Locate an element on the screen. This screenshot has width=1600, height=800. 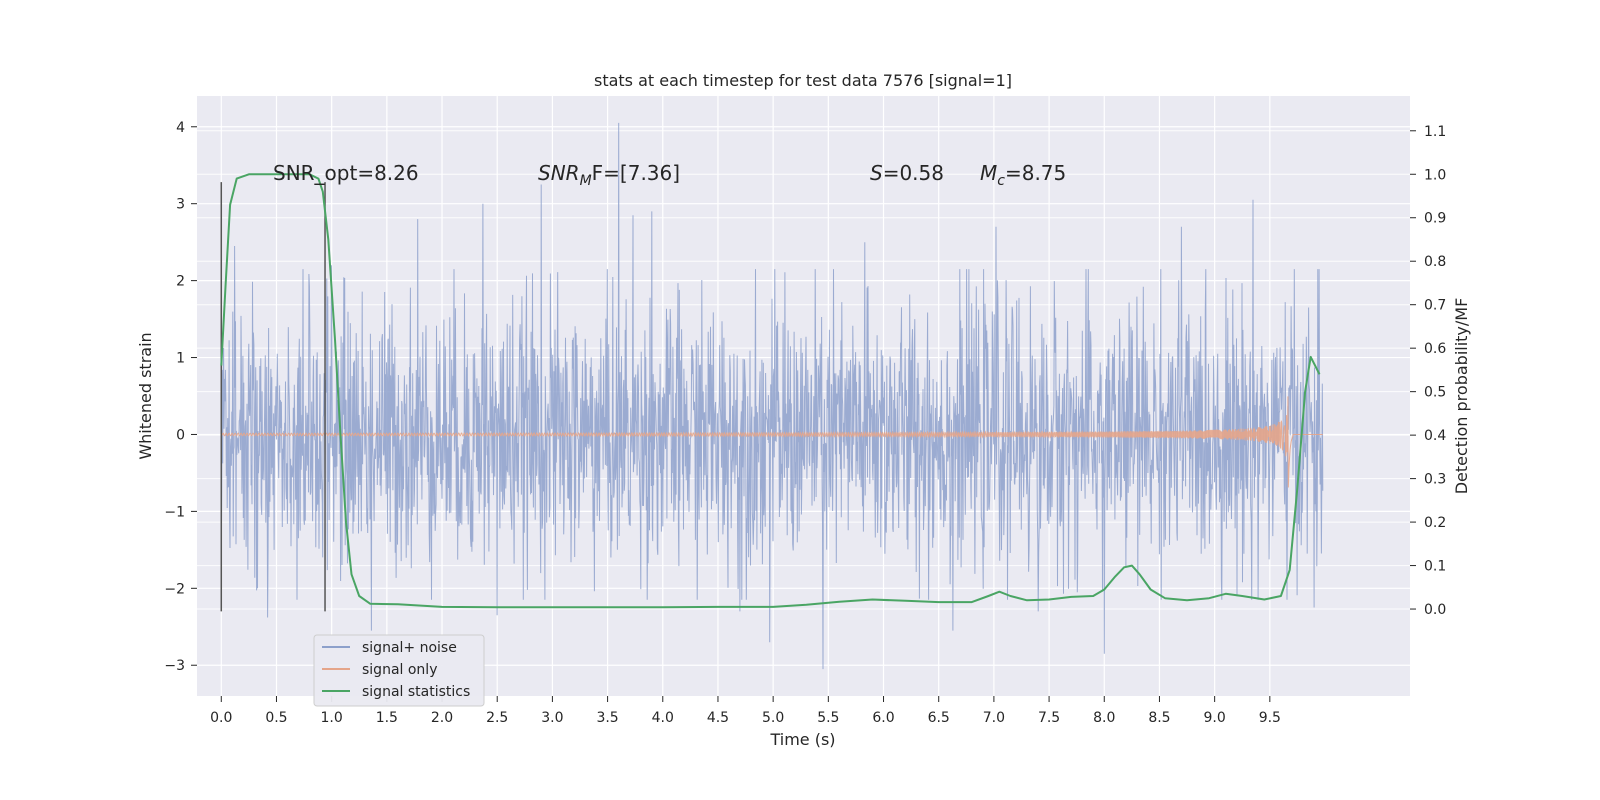
x-tick-label: 8.5 is located at coordinates (1159, 718).